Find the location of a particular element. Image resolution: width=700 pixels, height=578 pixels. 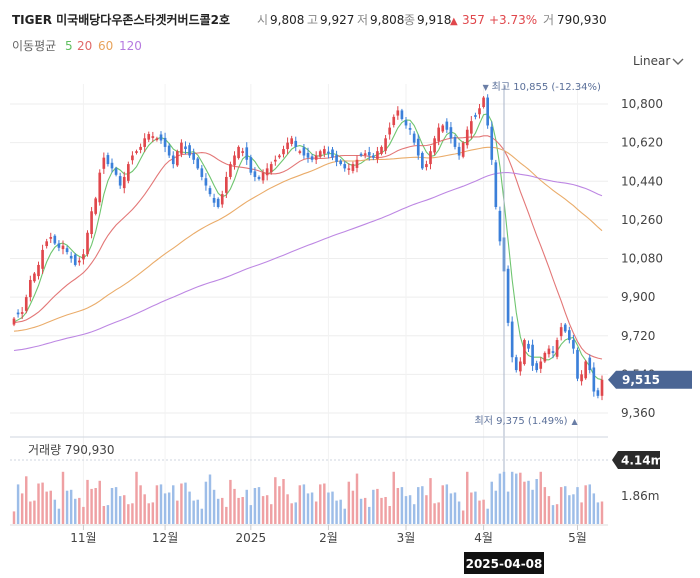

change-arrow: ▲ is located at coordinates (454, 21).